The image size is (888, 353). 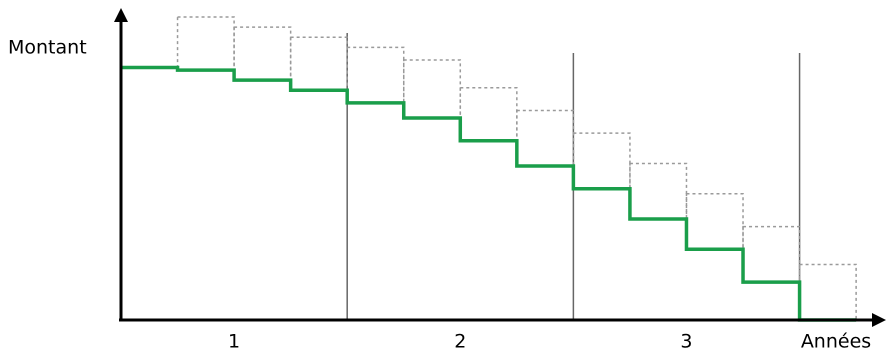 I want to click on x-tick-label: 1, so click(x=234, y=342).